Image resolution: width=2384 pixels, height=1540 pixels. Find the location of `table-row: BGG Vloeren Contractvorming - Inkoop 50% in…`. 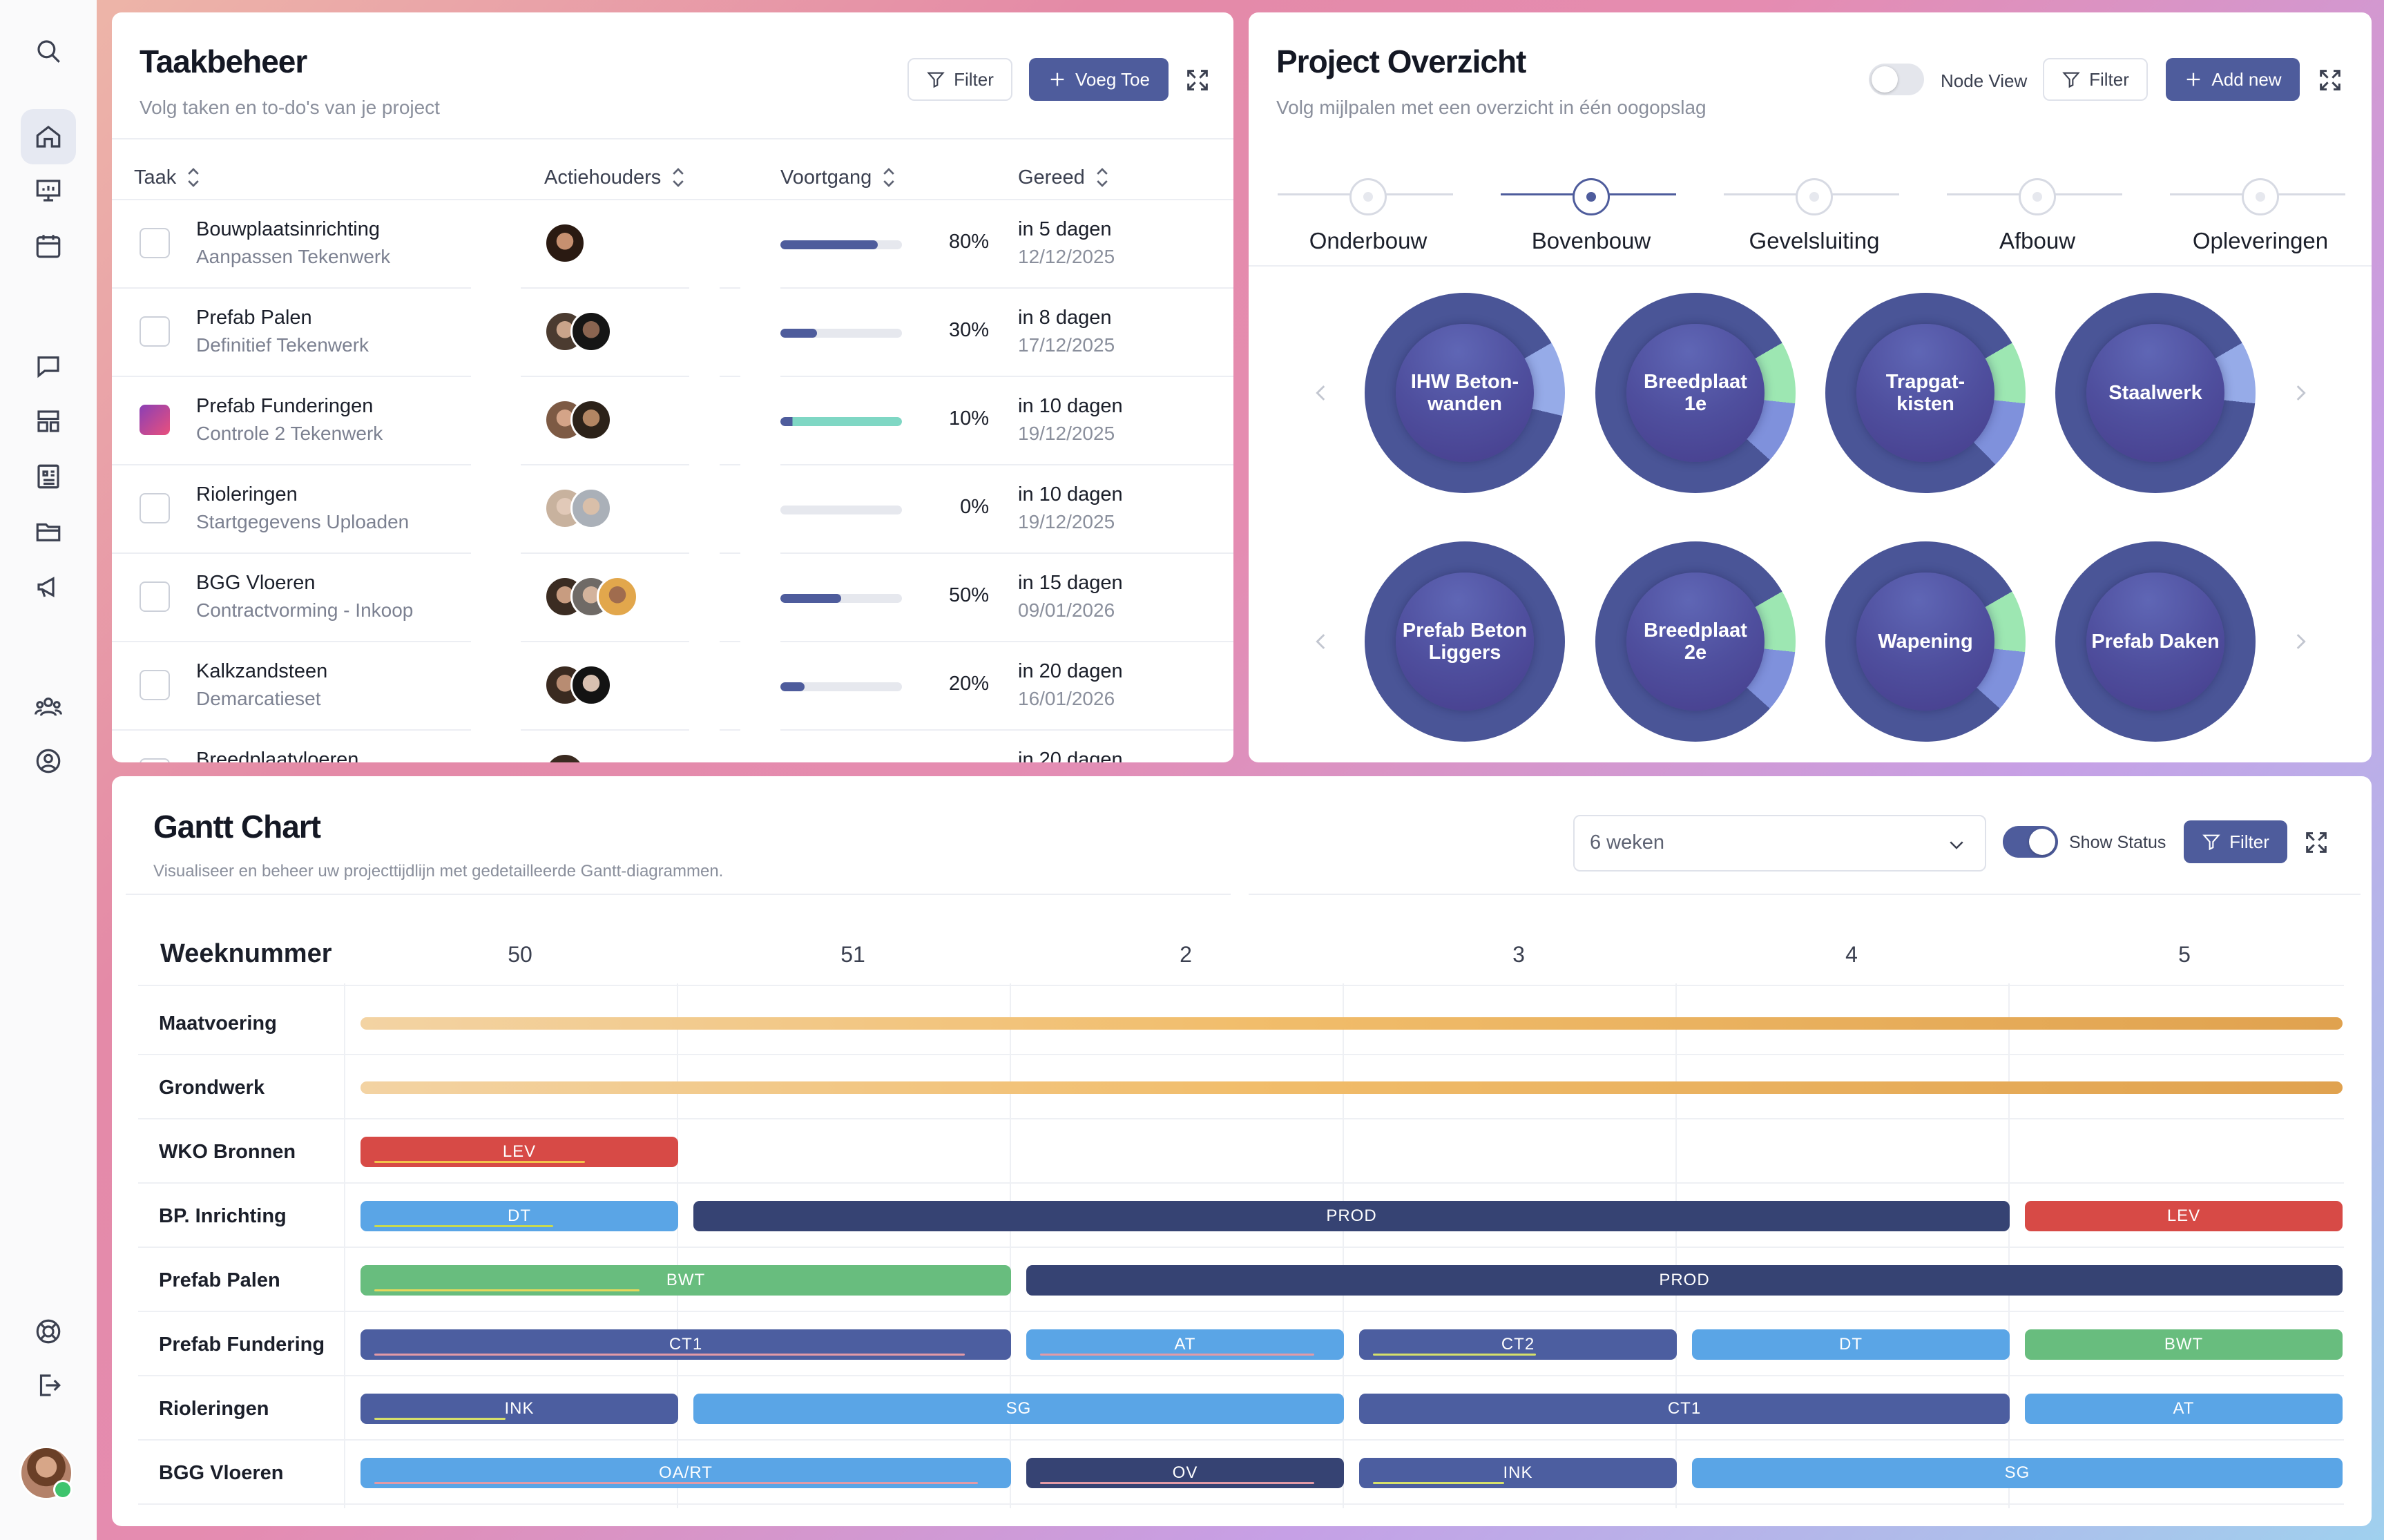

table-row: BGG Vloeren Contractvorming - Inkoop 50% in… is located at coordinates (673, 598).